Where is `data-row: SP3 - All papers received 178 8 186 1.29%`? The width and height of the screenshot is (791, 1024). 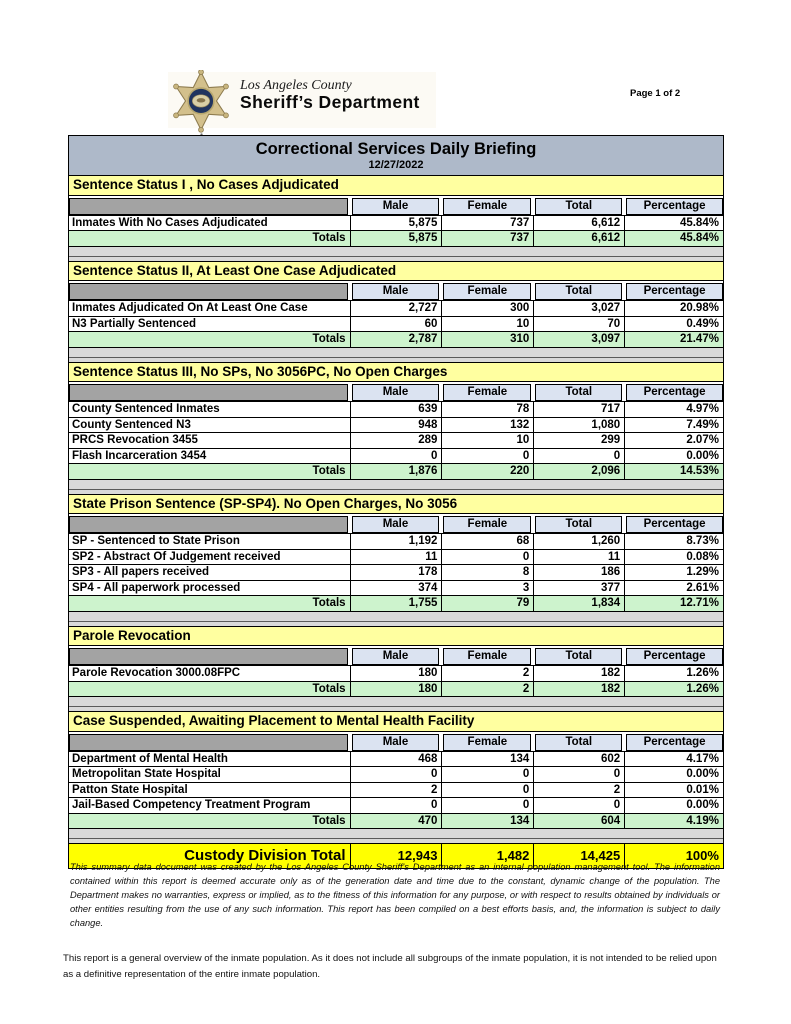 data-row: SP3 - All papers received 178 8 186 1.29% is located at coordinates (396, 572).